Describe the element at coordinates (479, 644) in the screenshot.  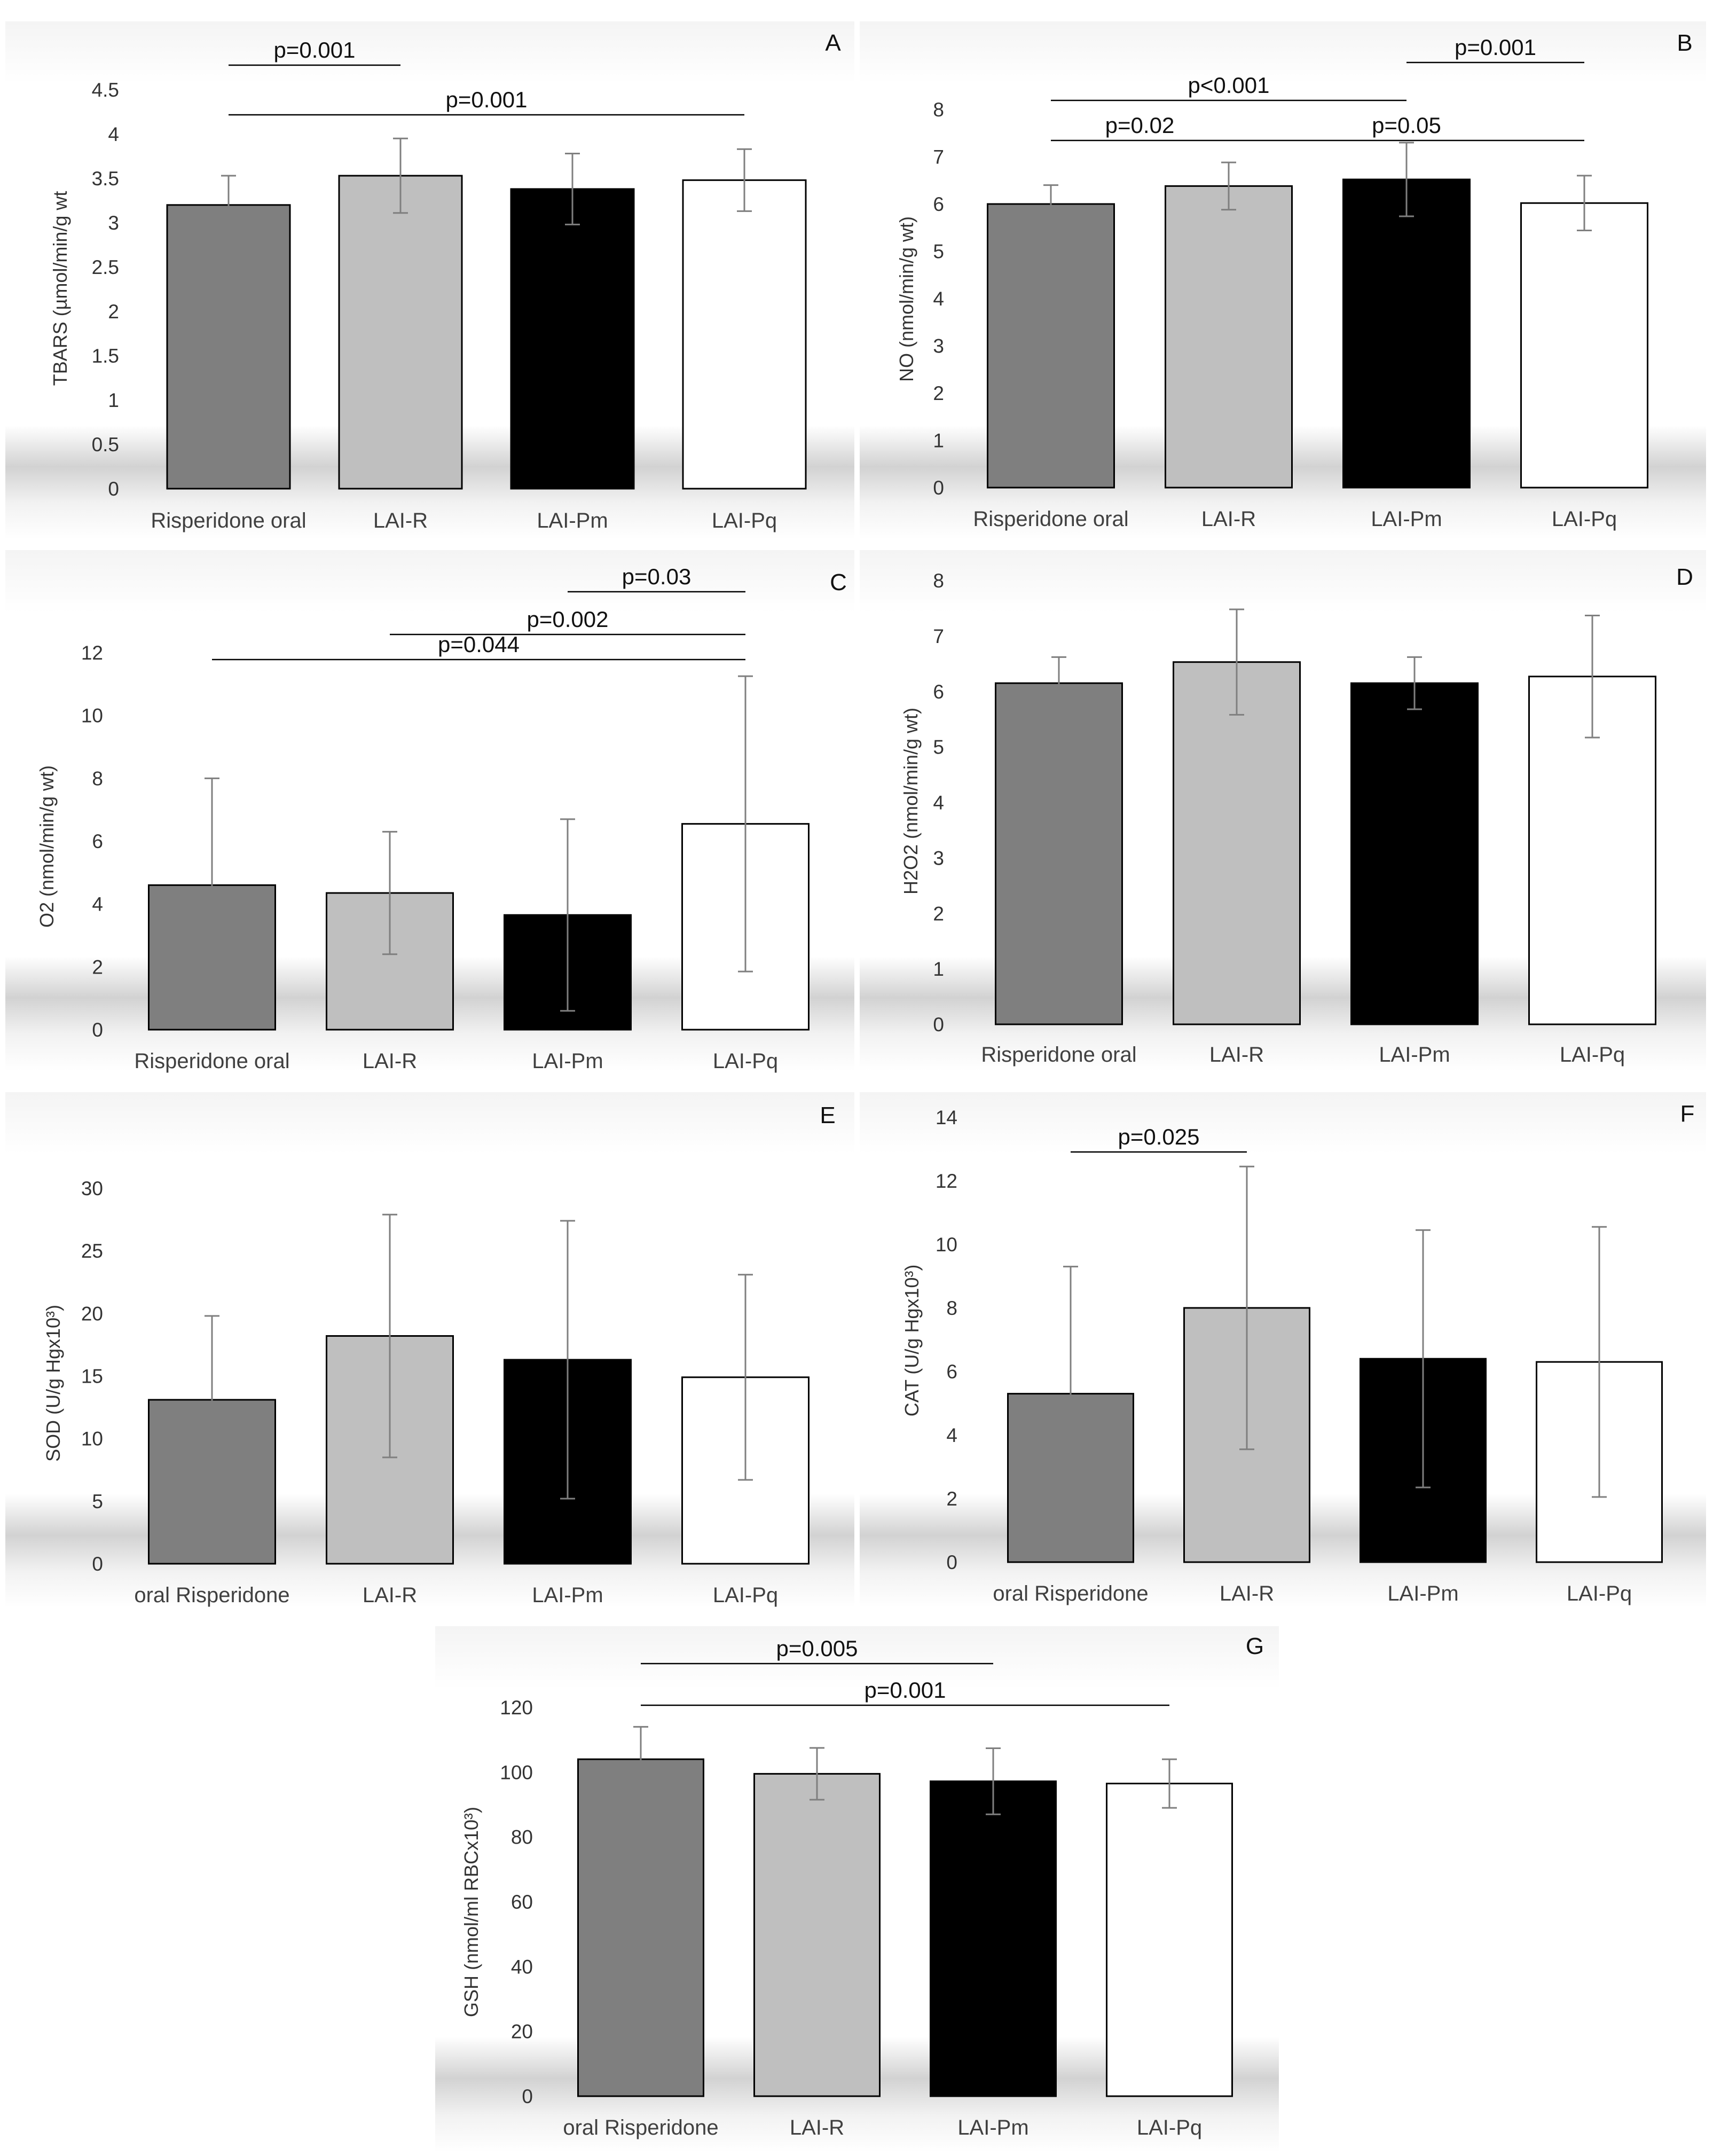
I see `significance-label: p=0.044` at that location.